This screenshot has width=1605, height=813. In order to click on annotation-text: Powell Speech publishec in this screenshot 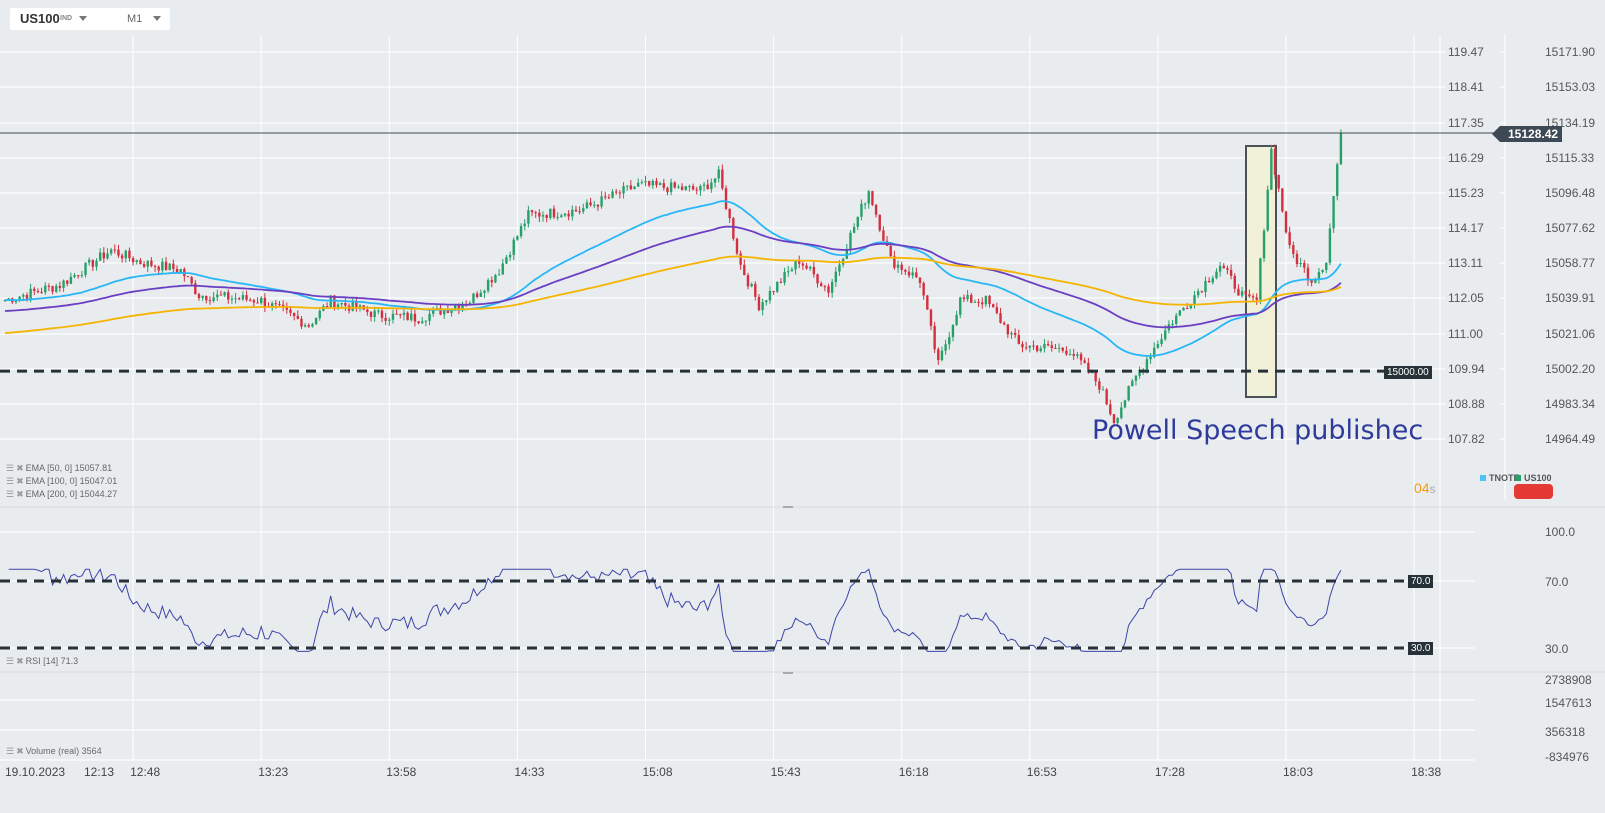, I will do `click(1258, 430)`.